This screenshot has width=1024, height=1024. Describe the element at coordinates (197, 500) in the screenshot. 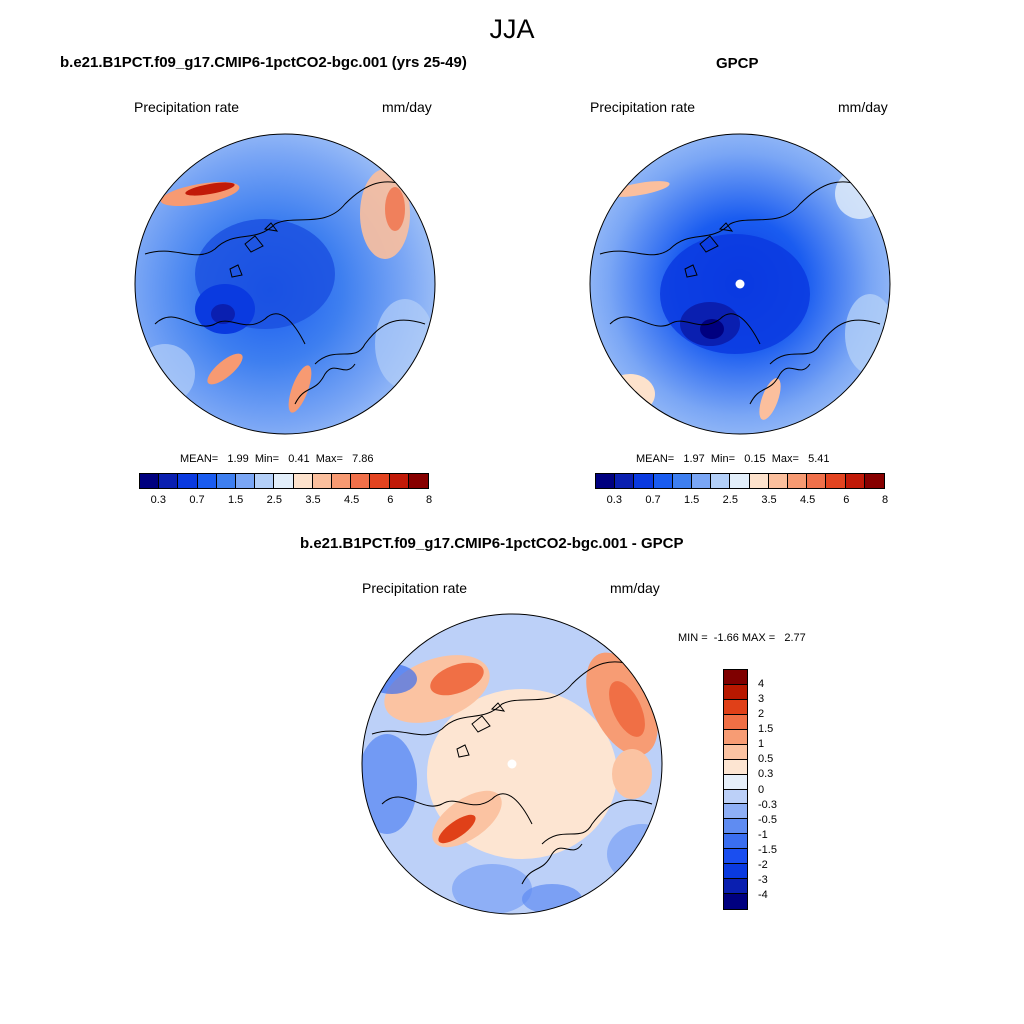

I see `model-colorbar-tick-label: 0.7` at that location.